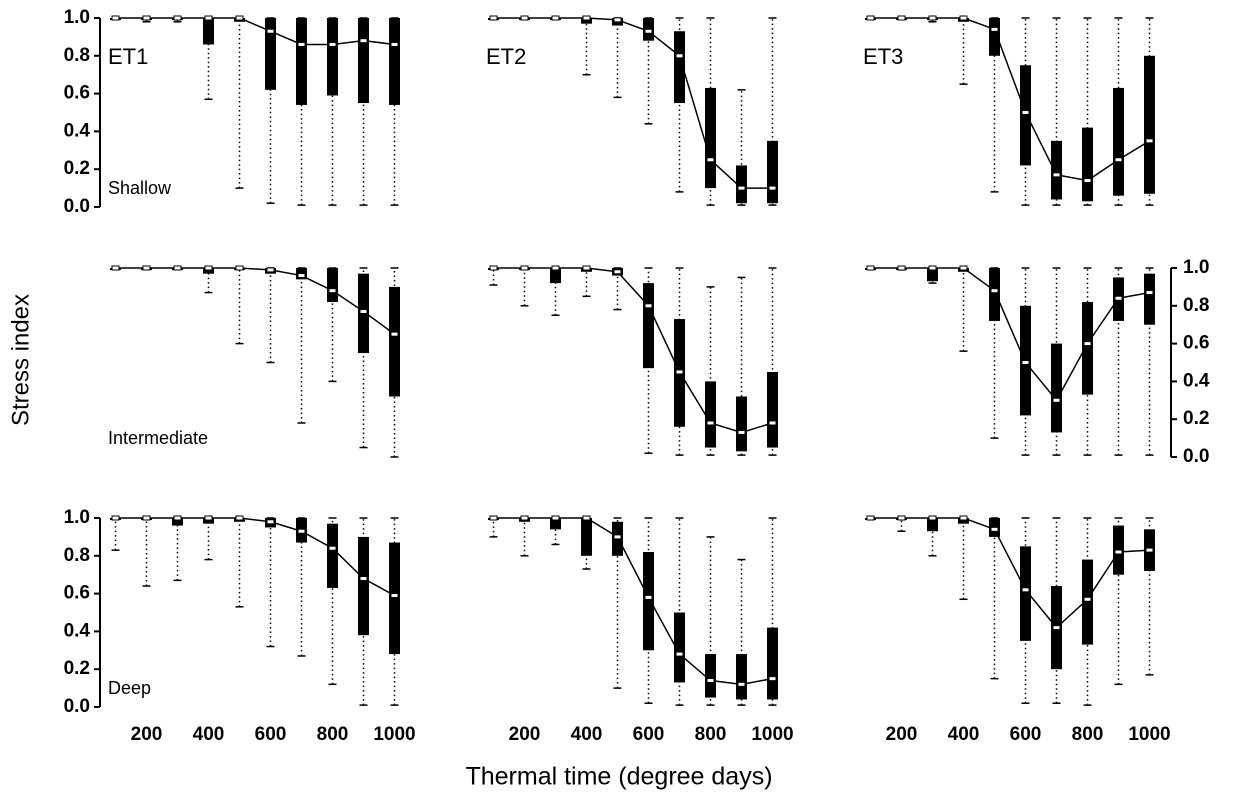  Describe the element at coordinates (147, 734) in the screenshot. I see `x-tick-label: 200` at that location.